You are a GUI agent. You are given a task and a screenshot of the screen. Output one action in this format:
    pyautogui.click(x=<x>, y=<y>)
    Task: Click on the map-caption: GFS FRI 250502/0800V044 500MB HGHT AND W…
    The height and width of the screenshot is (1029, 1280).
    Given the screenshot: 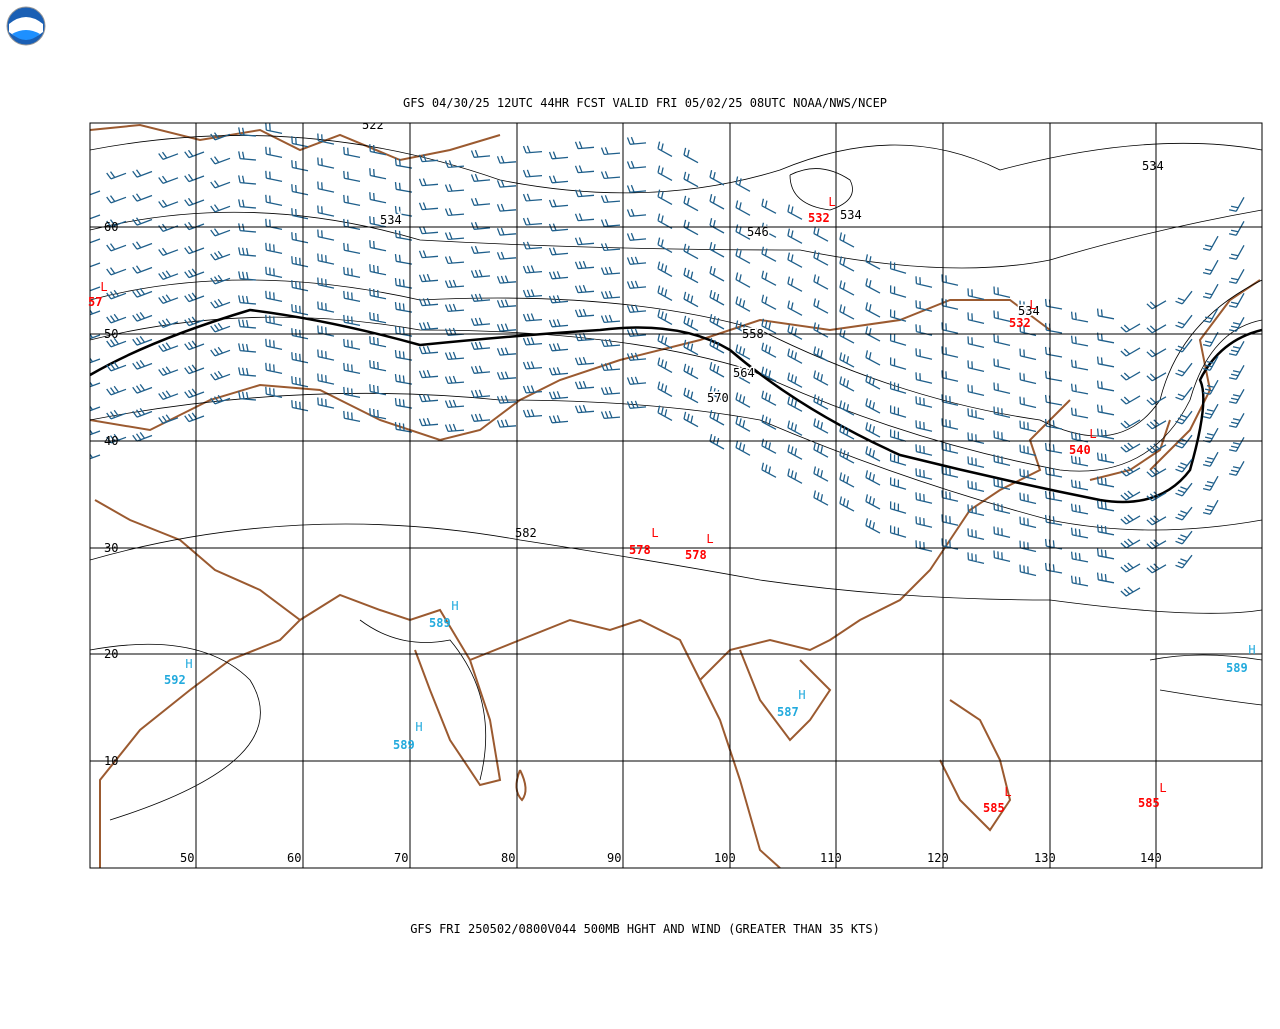 What is the action you would take?
    pyautogui.click(x=645, y=929)
    